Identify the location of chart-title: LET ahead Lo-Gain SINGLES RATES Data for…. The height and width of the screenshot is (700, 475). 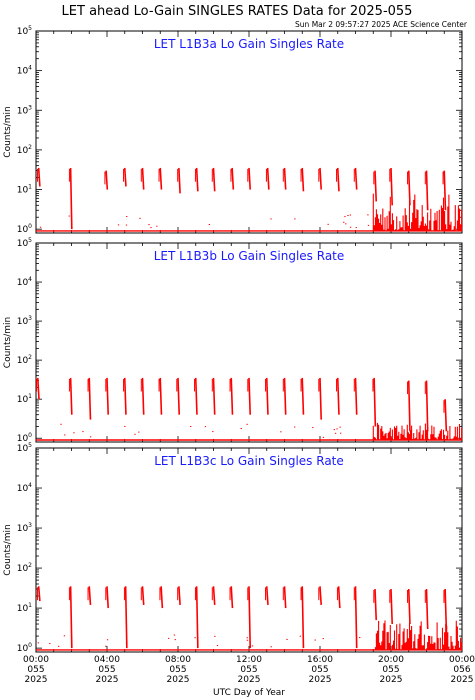
(237, 11).